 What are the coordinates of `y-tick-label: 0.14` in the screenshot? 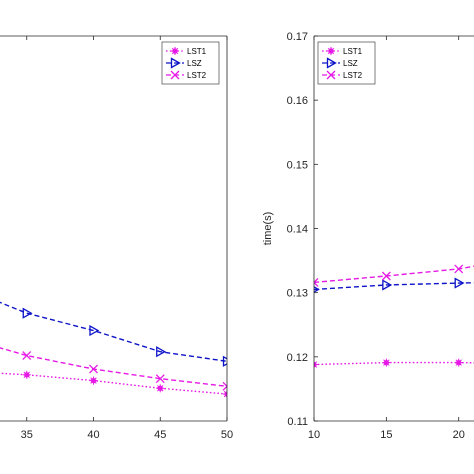 It's located at (297, 230).